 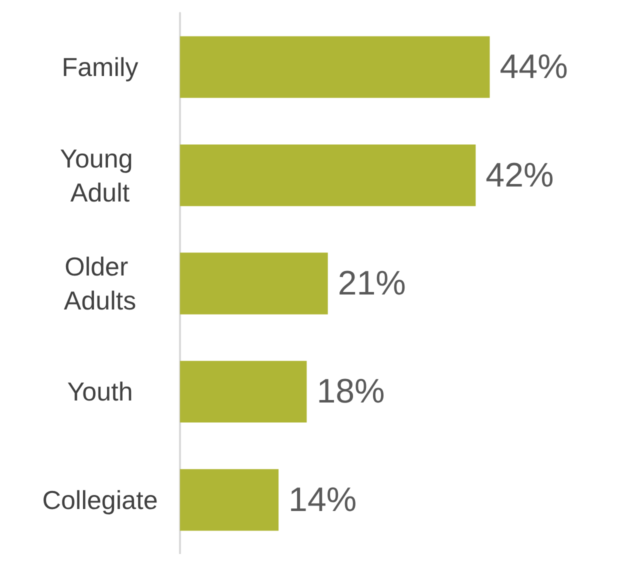 I want to click on y-tick-label: Young Adult, so click(x=100, y=175).